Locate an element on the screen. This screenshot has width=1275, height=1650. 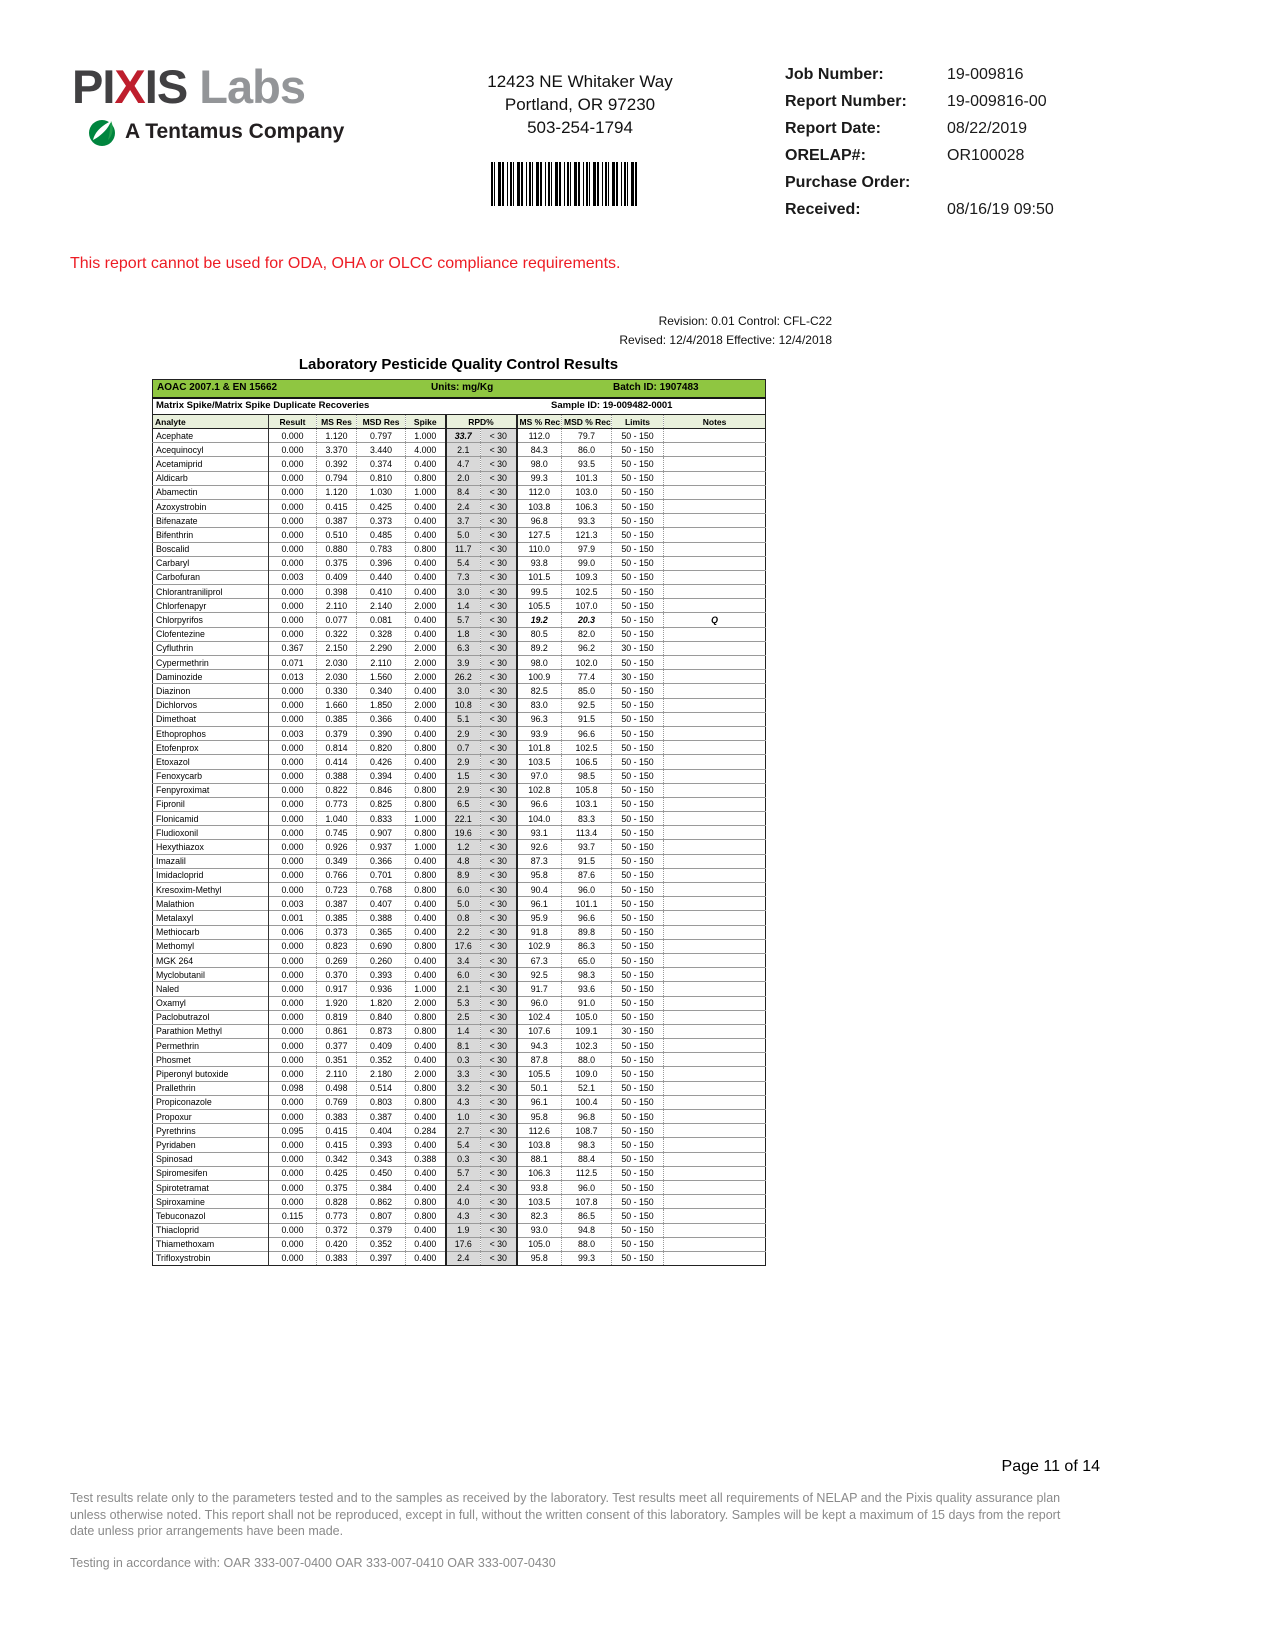
cell: 0.3 is located at coordinates (462, 1159).